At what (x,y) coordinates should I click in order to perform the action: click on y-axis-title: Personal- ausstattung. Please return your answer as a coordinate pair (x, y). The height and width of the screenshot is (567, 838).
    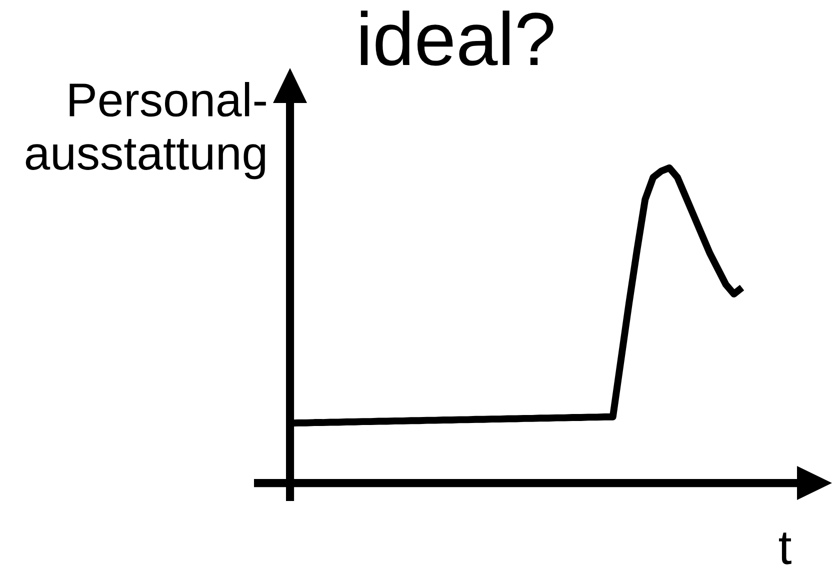
    Looking at the image, I should click on (146, 131).